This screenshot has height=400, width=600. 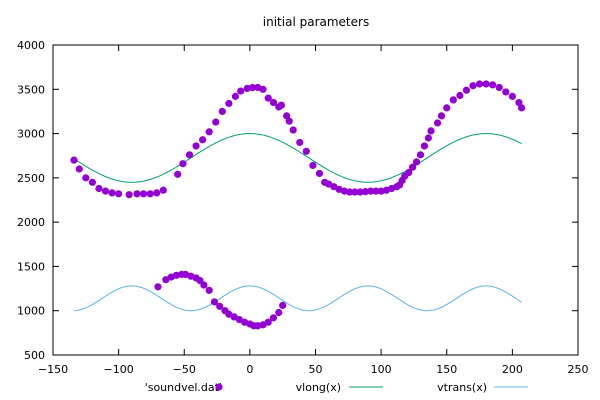 I want to click on x-tick-label: 200, so click(x=512, y=369).